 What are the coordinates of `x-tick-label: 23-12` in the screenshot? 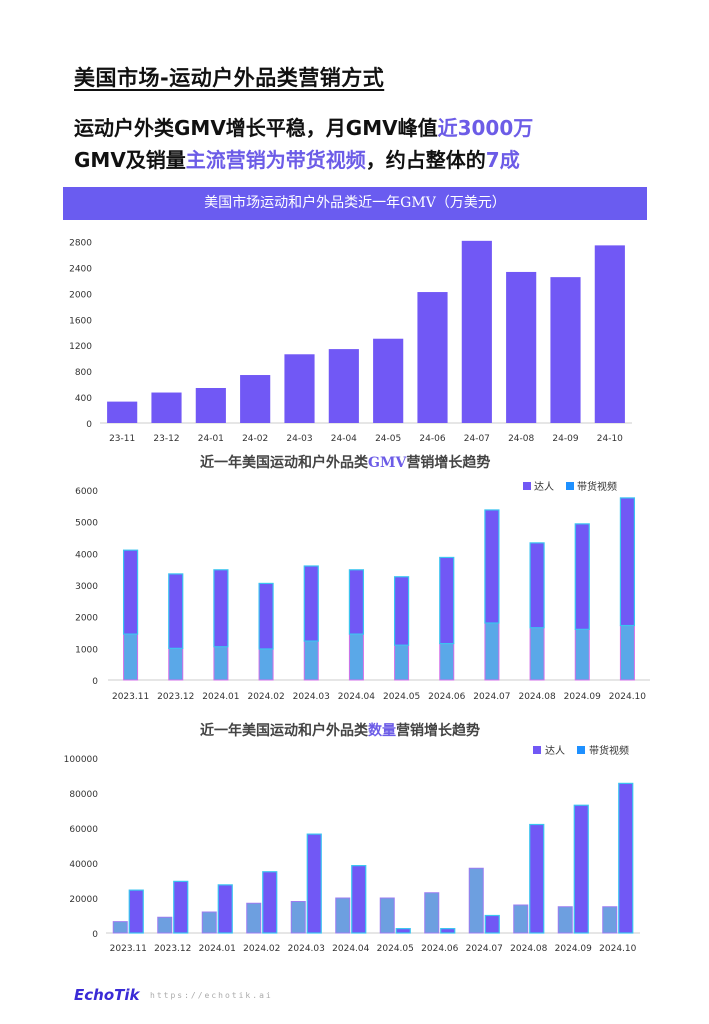 It's located at (166, 439).